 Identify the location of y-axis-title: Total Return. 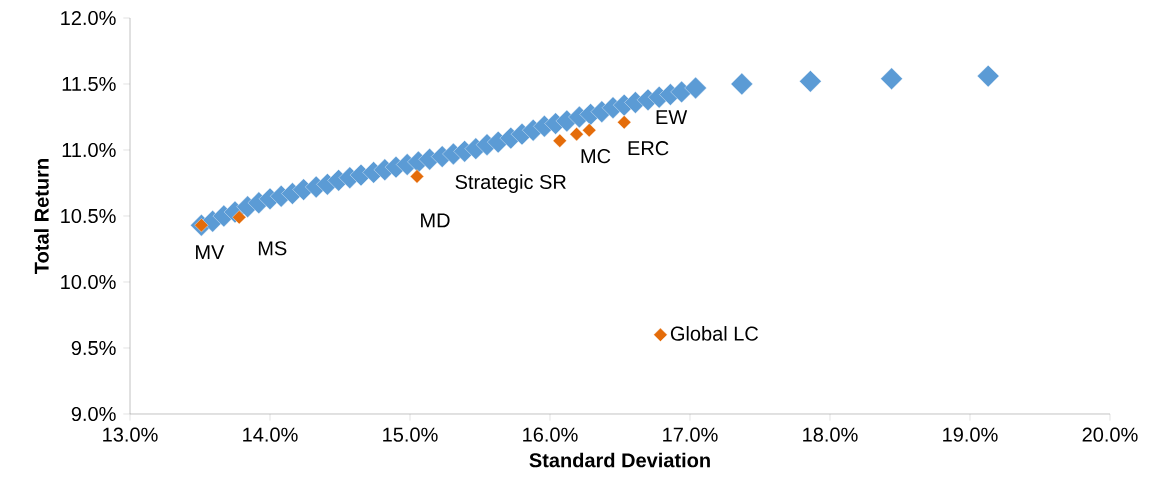
(41, 217).